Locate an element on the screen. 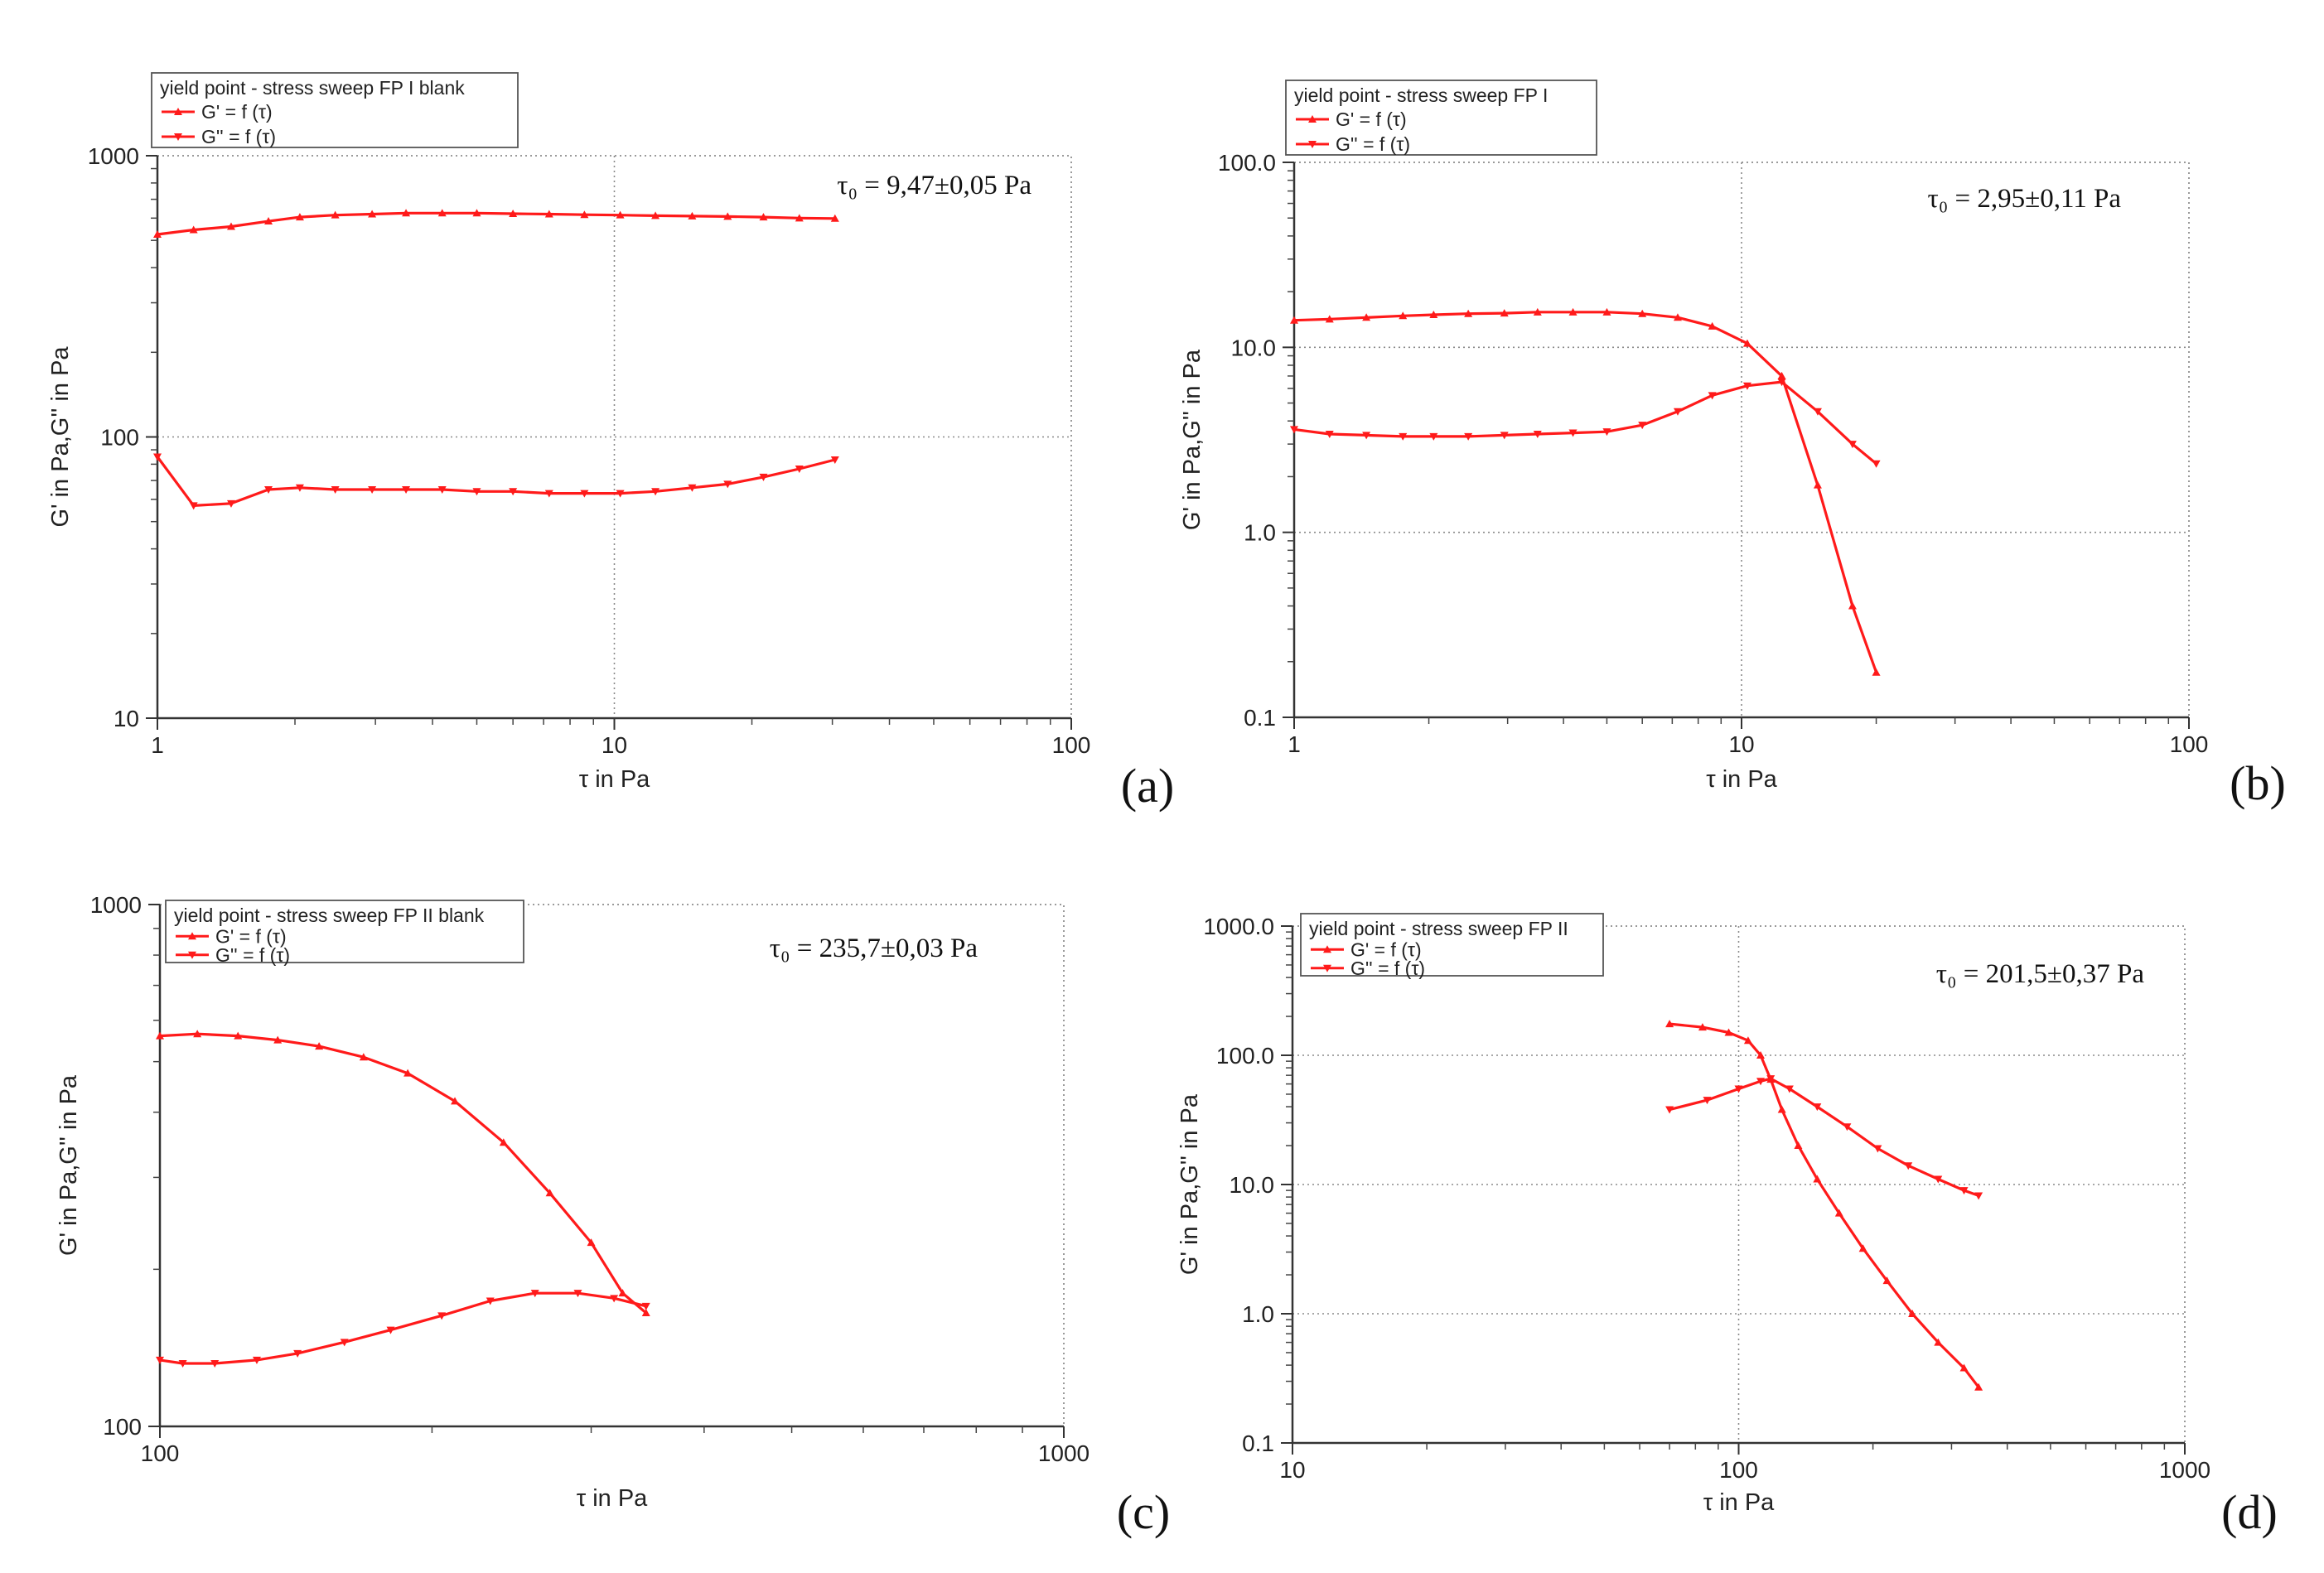 This screenshot has width=2324, height=1573. panel-label: (d) is located at coordinates (2249, 1512).